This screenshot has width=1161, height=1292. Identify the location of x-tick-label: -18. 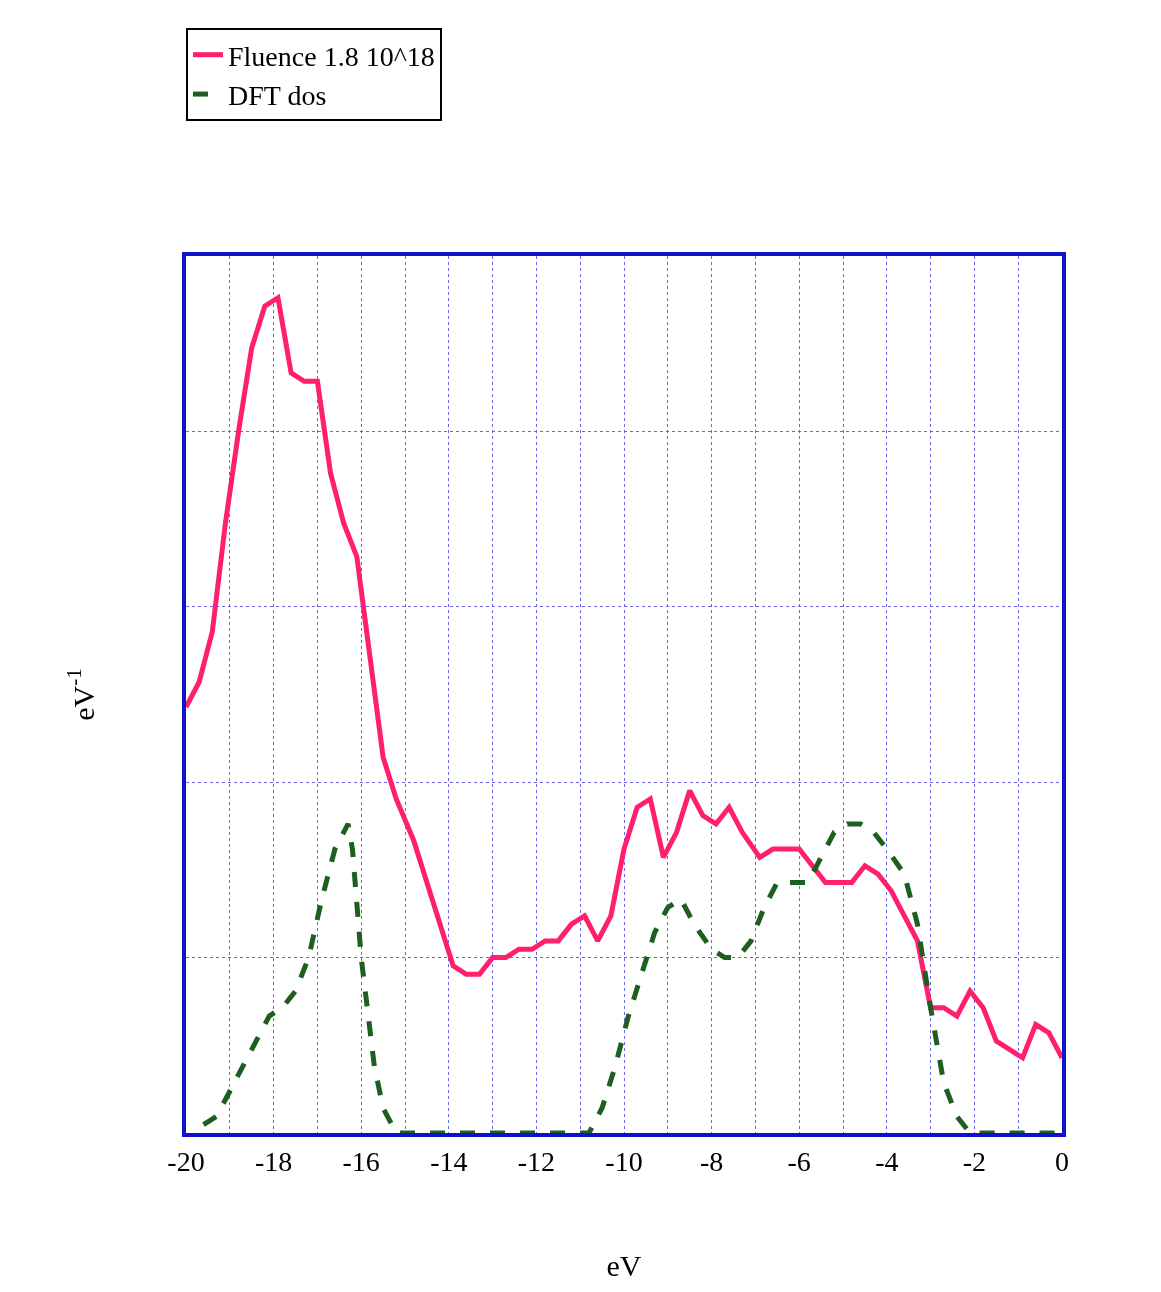
(273, 1161).